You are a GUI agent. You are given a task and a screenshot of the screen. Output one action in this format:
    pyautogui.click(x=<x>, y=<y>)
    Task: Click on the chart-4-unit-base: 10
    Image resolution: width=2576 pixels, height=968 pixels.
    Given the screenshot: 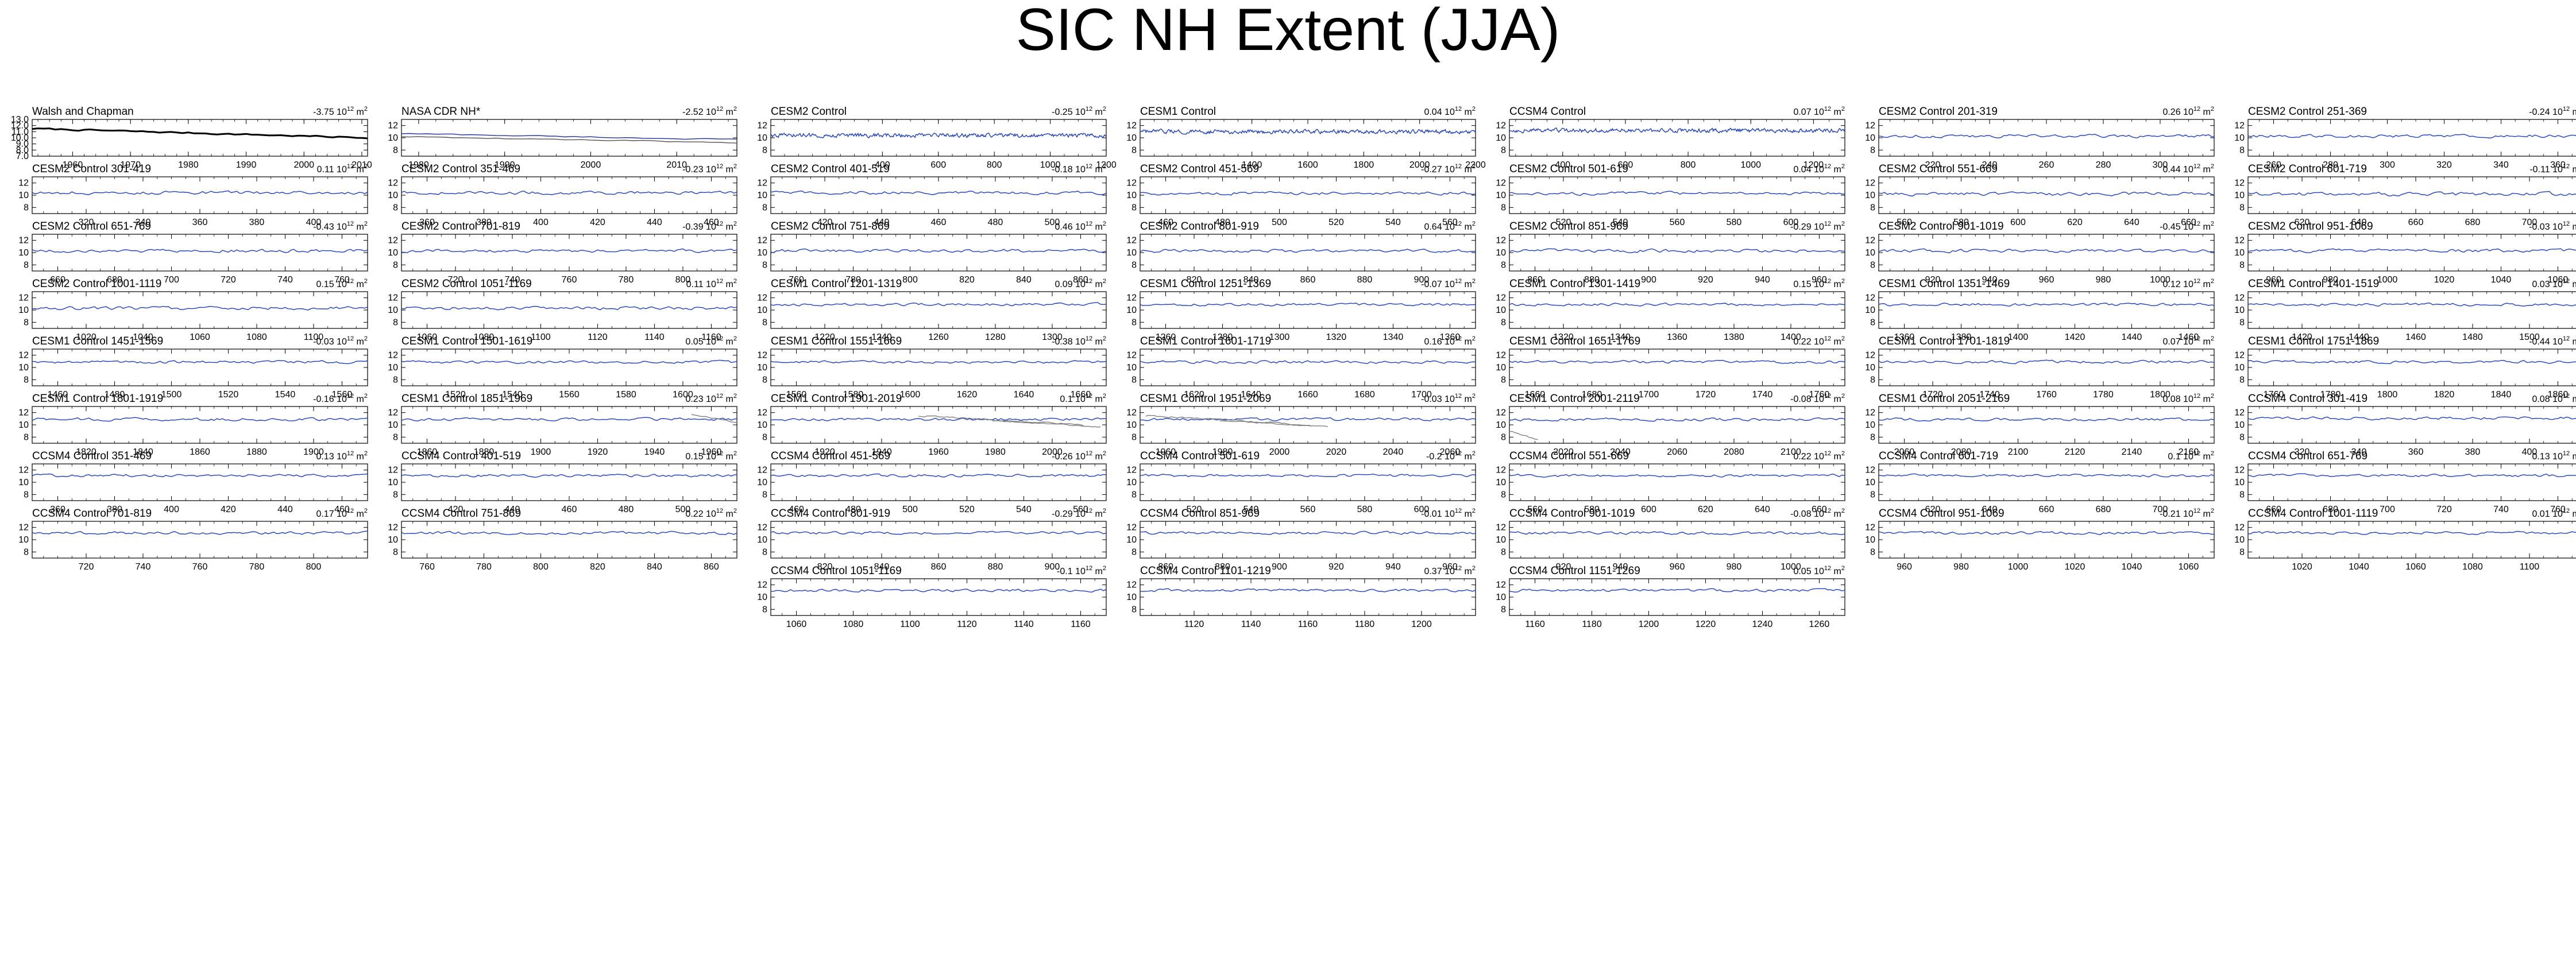 What is the action you would take?
    pyautogui.click(x=1450, y=112)
    